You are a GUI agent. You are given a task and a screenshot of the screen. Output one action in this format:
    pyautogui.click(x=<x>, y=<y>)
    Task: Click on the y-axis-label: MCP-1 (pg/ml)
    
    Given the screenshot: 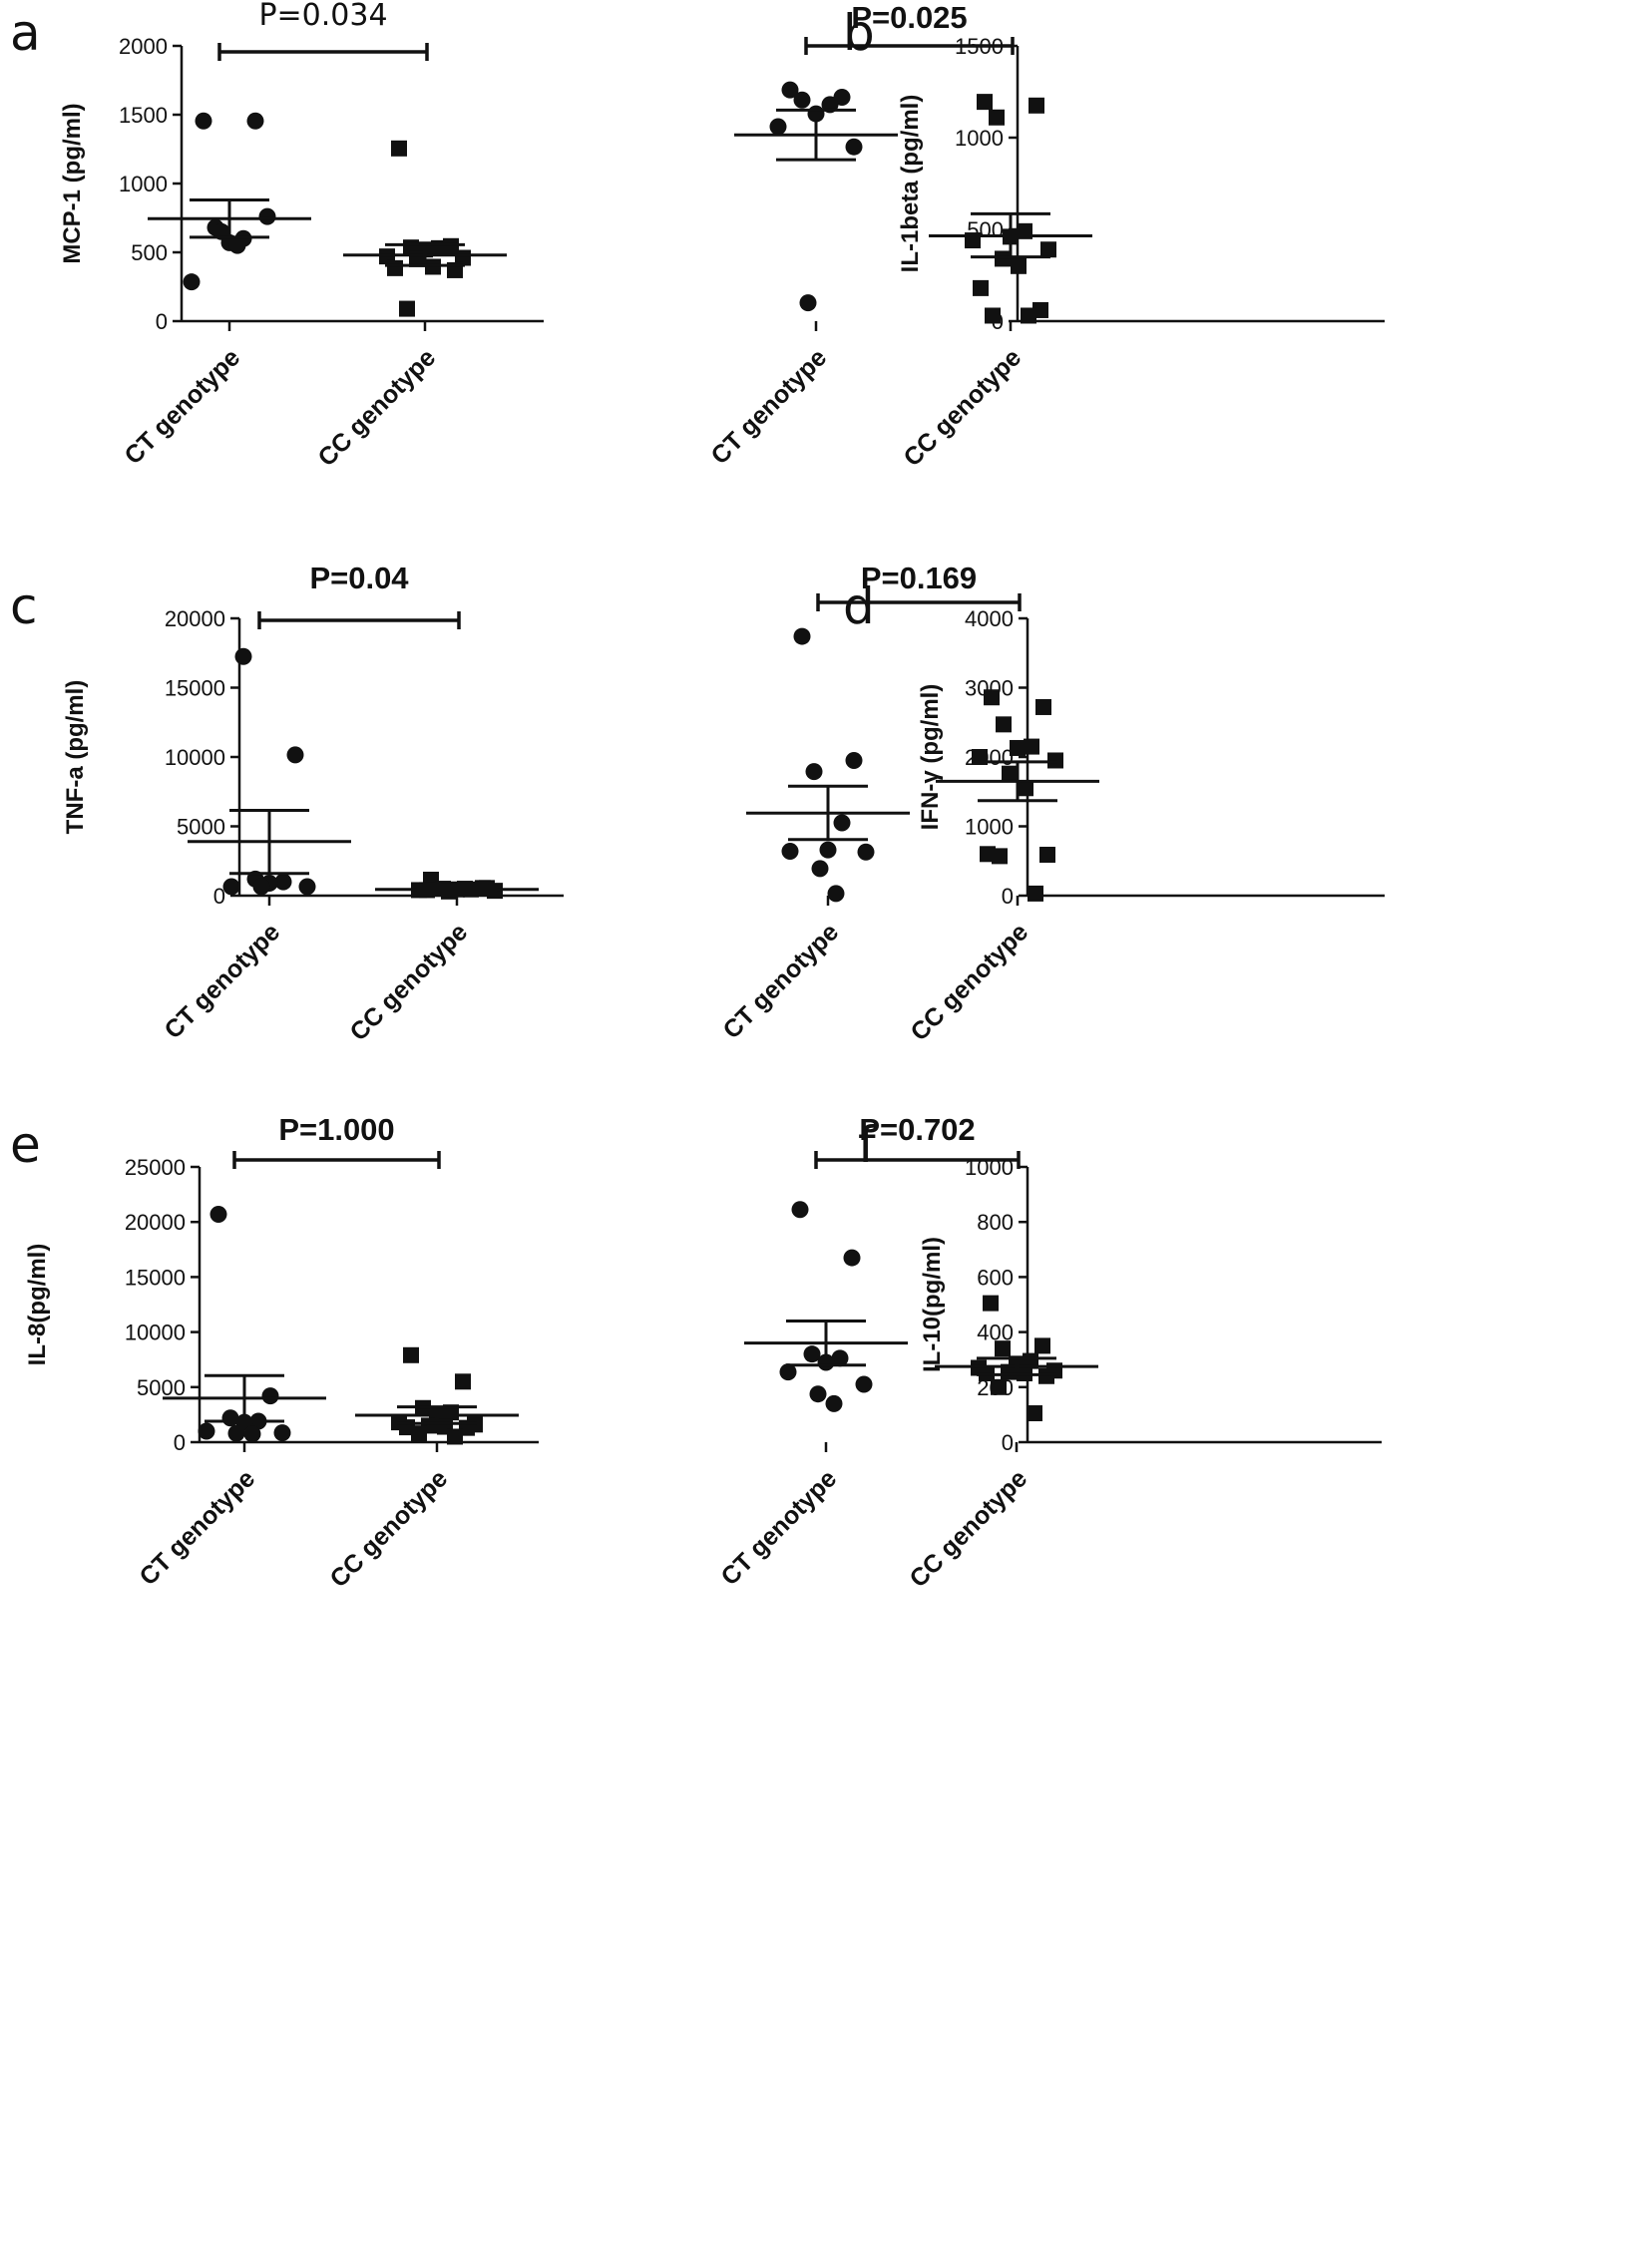 What is the action you would take?
    pyautogui.click(x=72, y=183)
    